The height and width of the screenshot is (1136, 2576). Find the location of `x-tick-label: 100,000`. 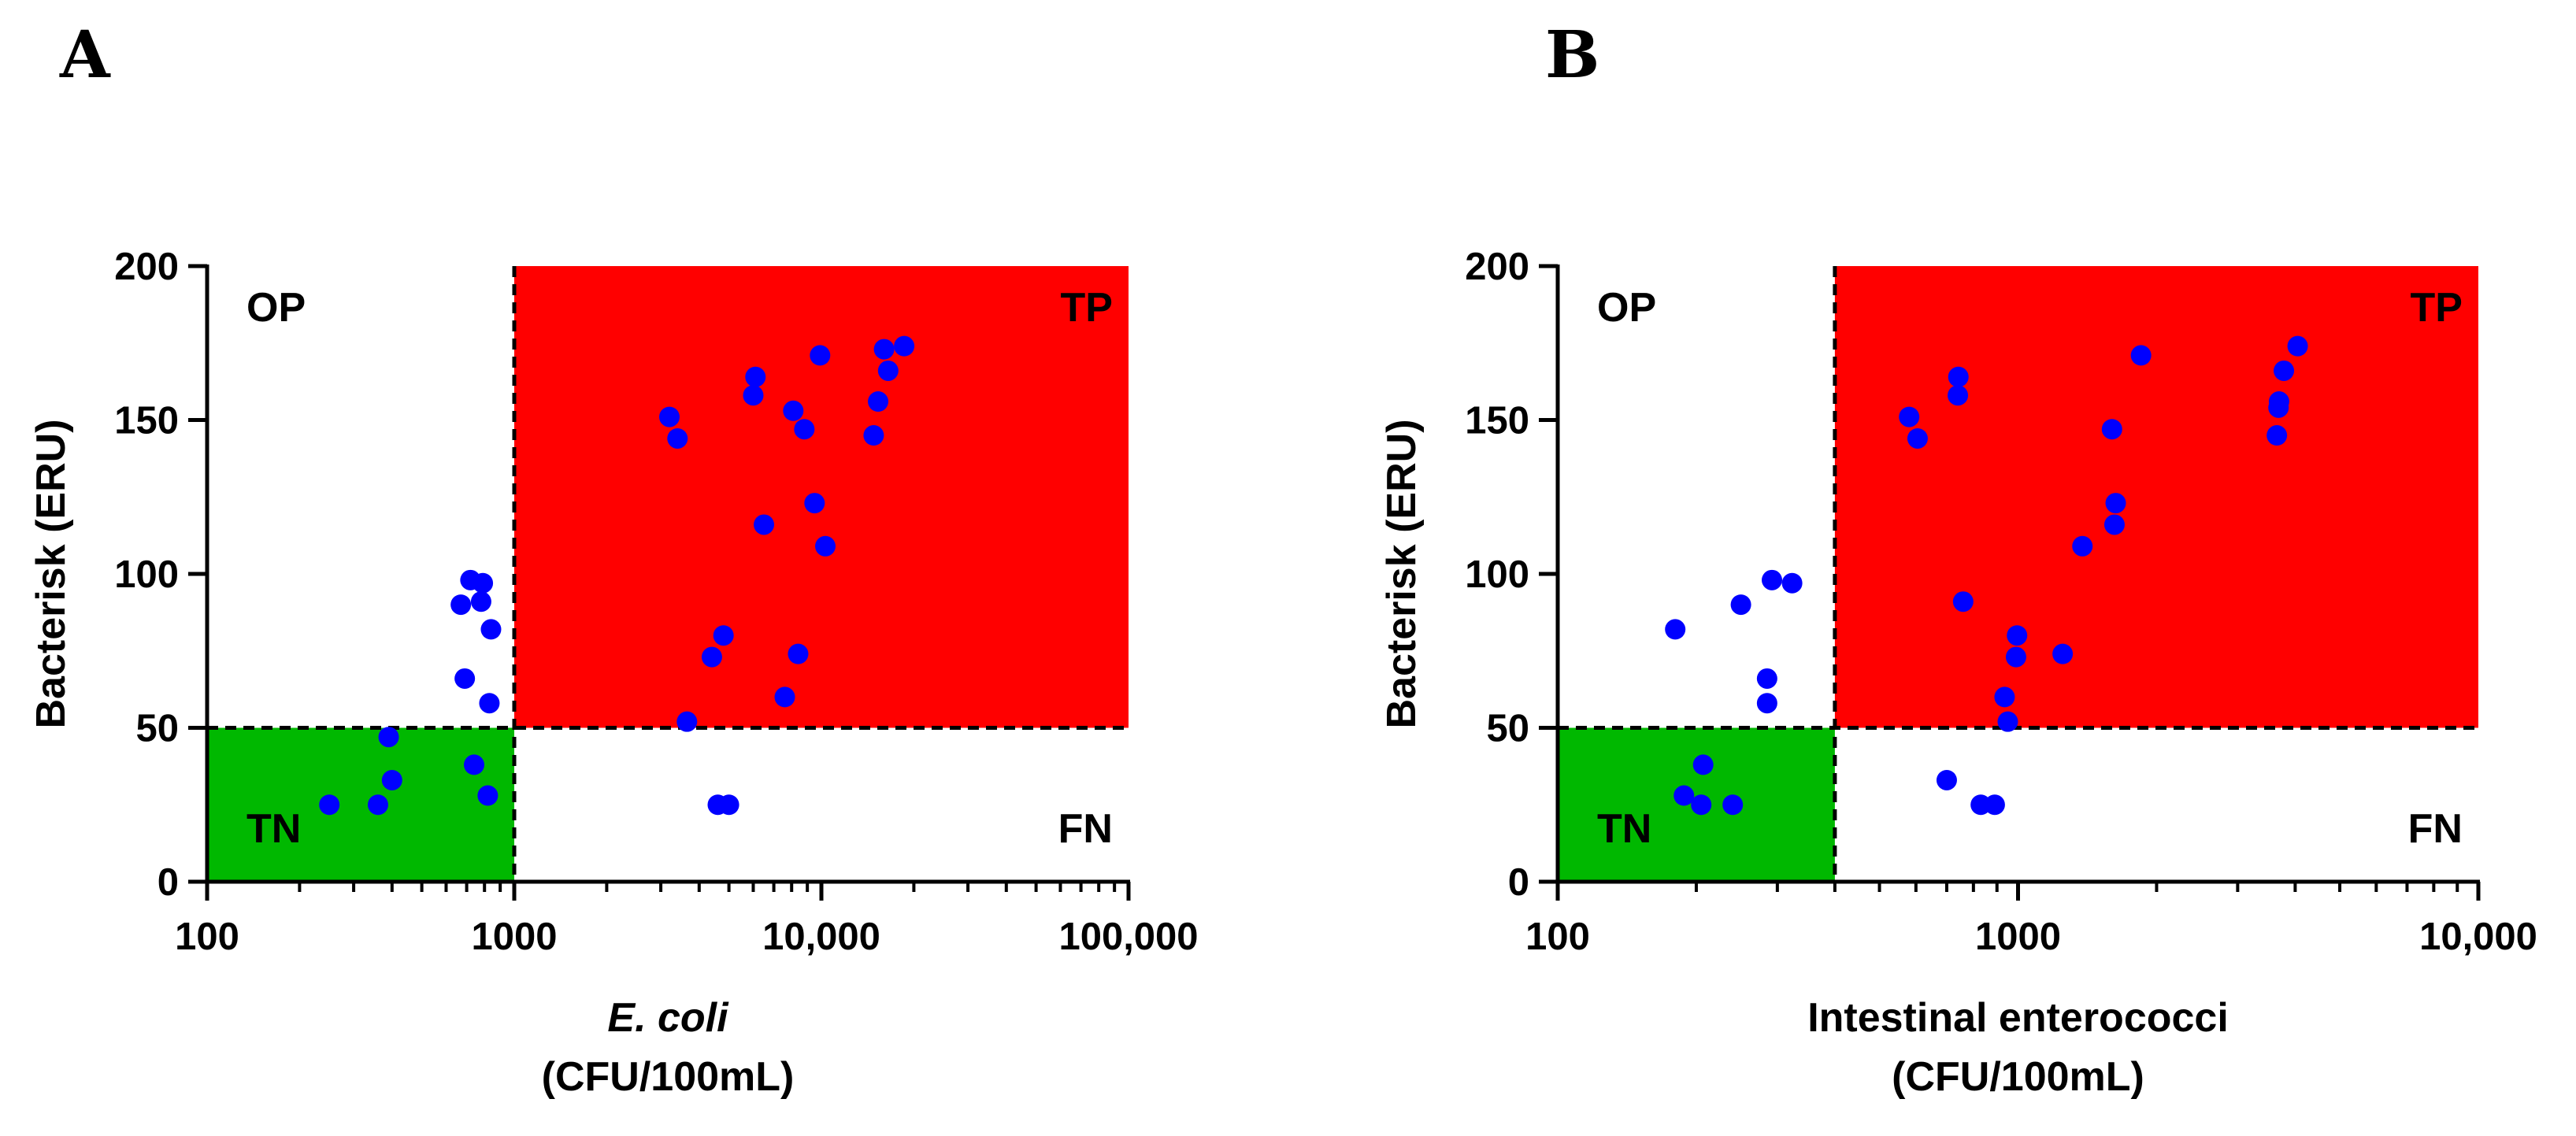

x-tick-label: 100,000 is located at coordinates (1128, 937).